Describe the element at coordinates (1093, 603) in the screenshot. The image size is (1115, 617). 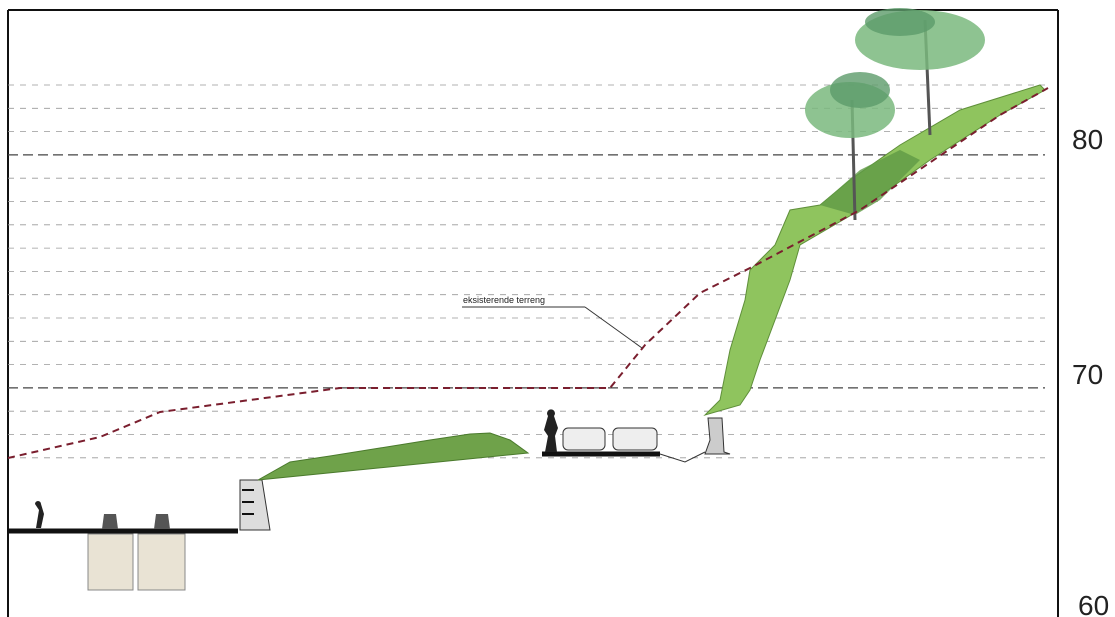
I see `elevation-label: 60` at that location.